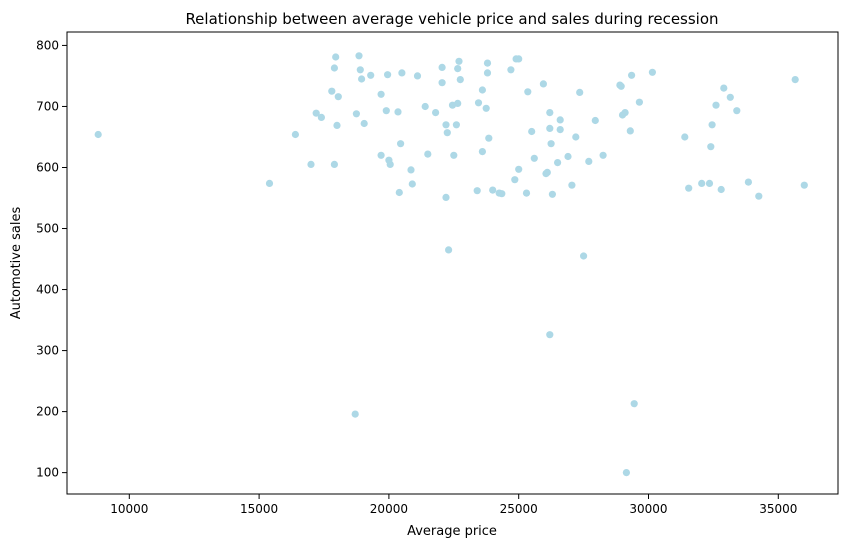 The image size is (850, 547). I want to click on x-tick-label-20000: 20000, so click(389, 509).